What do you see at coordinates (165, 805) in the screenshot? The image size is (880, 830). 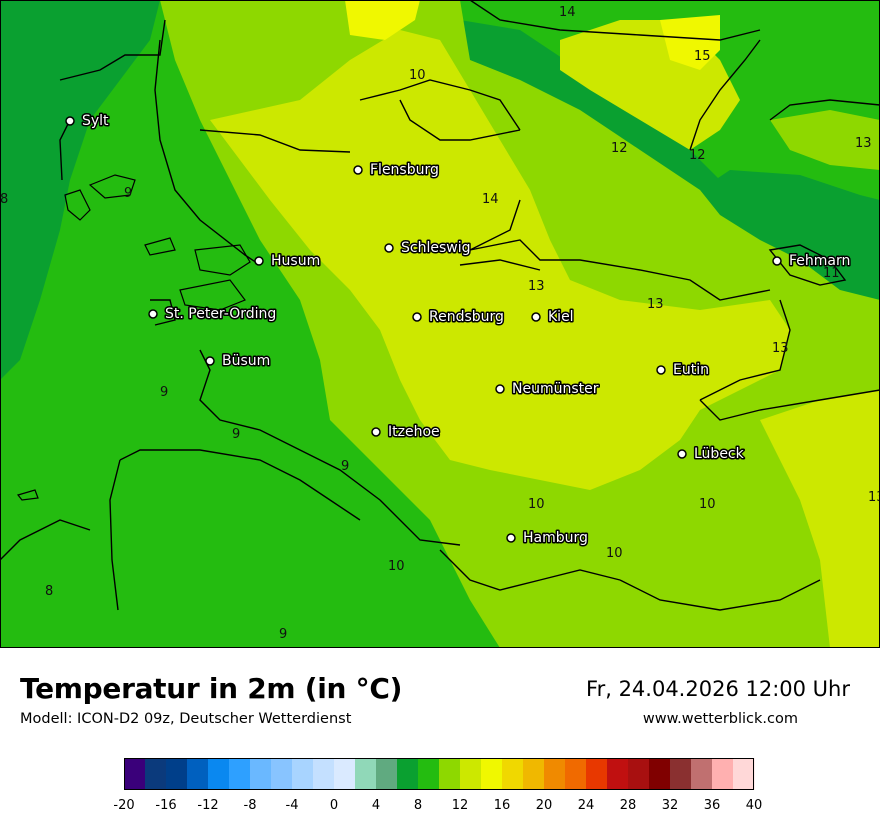 I see `legend-tick-label: -16` at bounding box center [165, 805].